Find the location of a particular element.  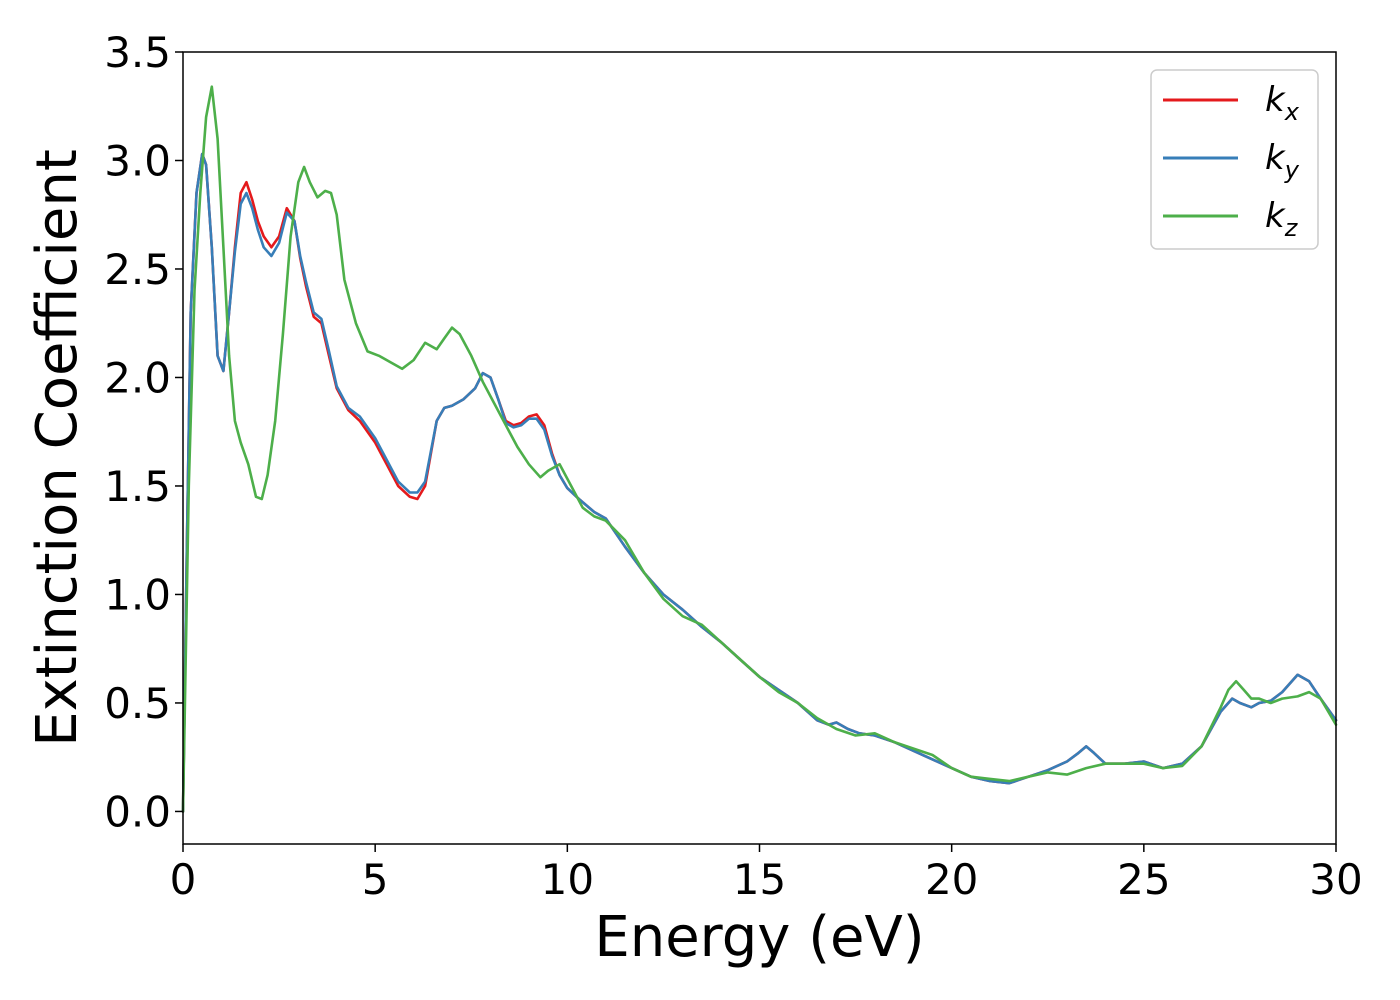

x-tick-label: 30 is located at coordinates (1335, 879).